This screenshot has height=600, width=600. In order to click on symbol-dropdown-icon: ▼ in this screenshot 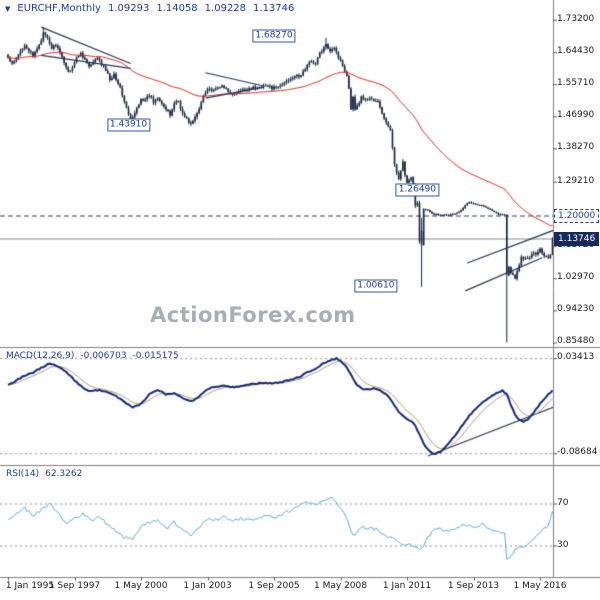, I will do `click(8, 8)`.